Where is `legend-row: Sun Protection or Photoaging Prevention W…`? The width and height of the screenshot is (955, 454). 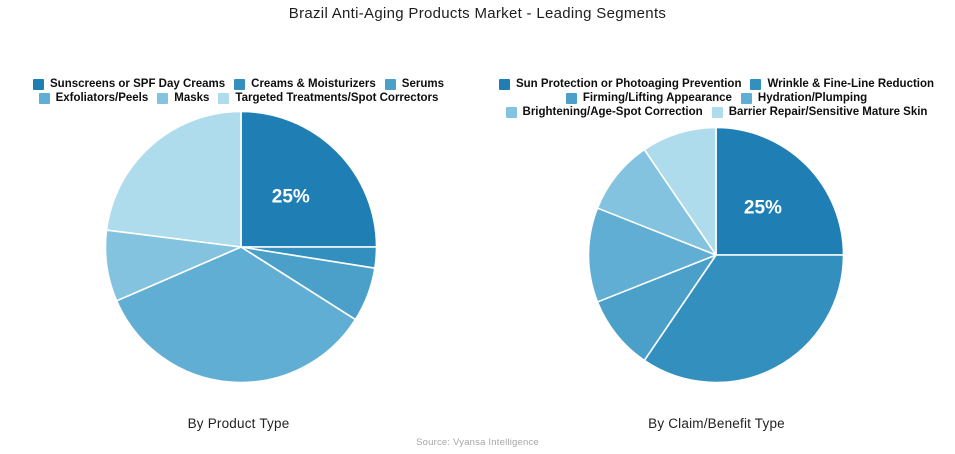
legend-row: Sun Protection or Photoaging Prevention W… is located at coordinates (716, 84).